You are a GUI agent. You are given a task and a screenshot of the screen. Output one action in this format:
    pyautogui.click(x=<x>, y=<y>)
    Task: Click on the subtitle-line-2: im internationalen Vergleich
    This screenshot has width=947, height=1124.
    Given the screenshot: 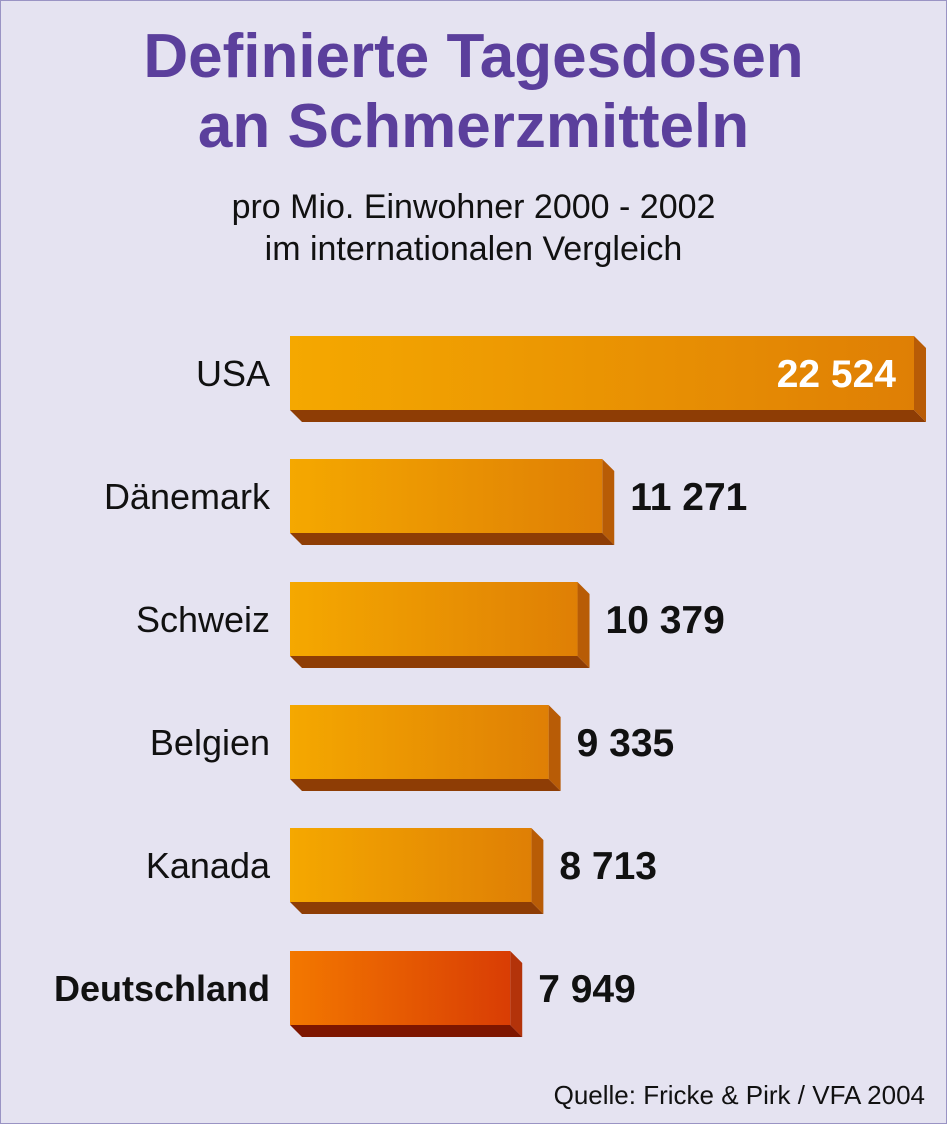 What is the action you would take?
    pyautogui.click(x=473, y=249)
    